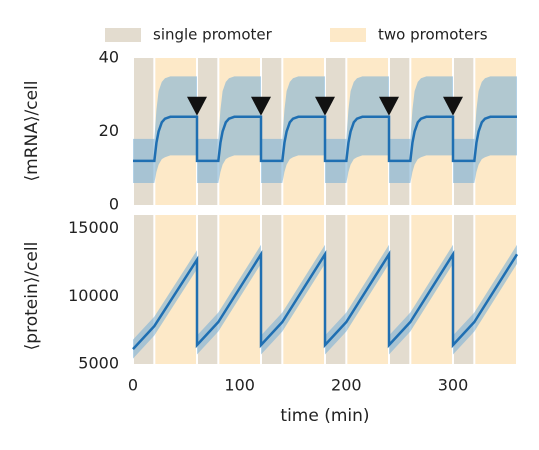 The width and height of the screenshot is (539, 450). I want to click on legend-label: two promoters, so click(433, 35).